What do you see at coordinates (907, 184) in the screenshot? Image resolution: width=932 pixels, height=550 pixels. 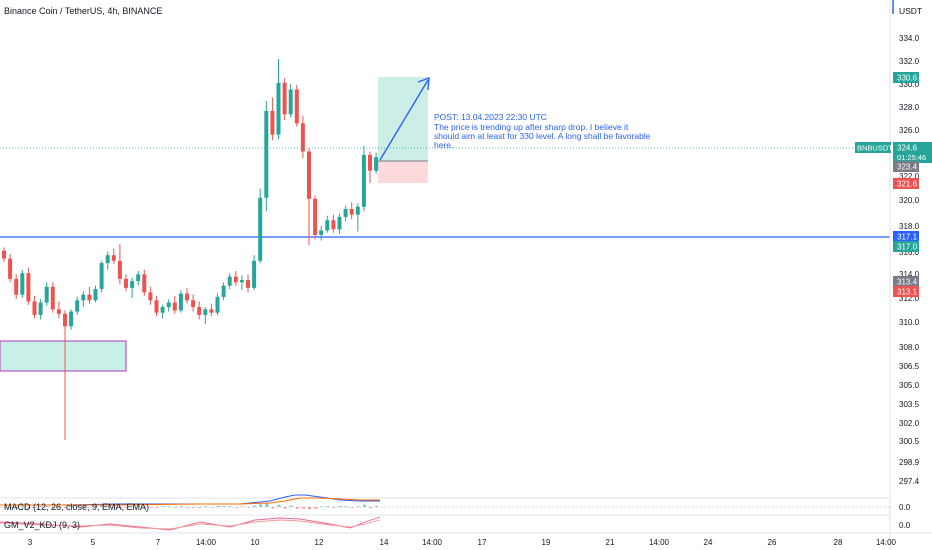 I see `badge-stop-text: 321.6` at bounding box center [907, 184].